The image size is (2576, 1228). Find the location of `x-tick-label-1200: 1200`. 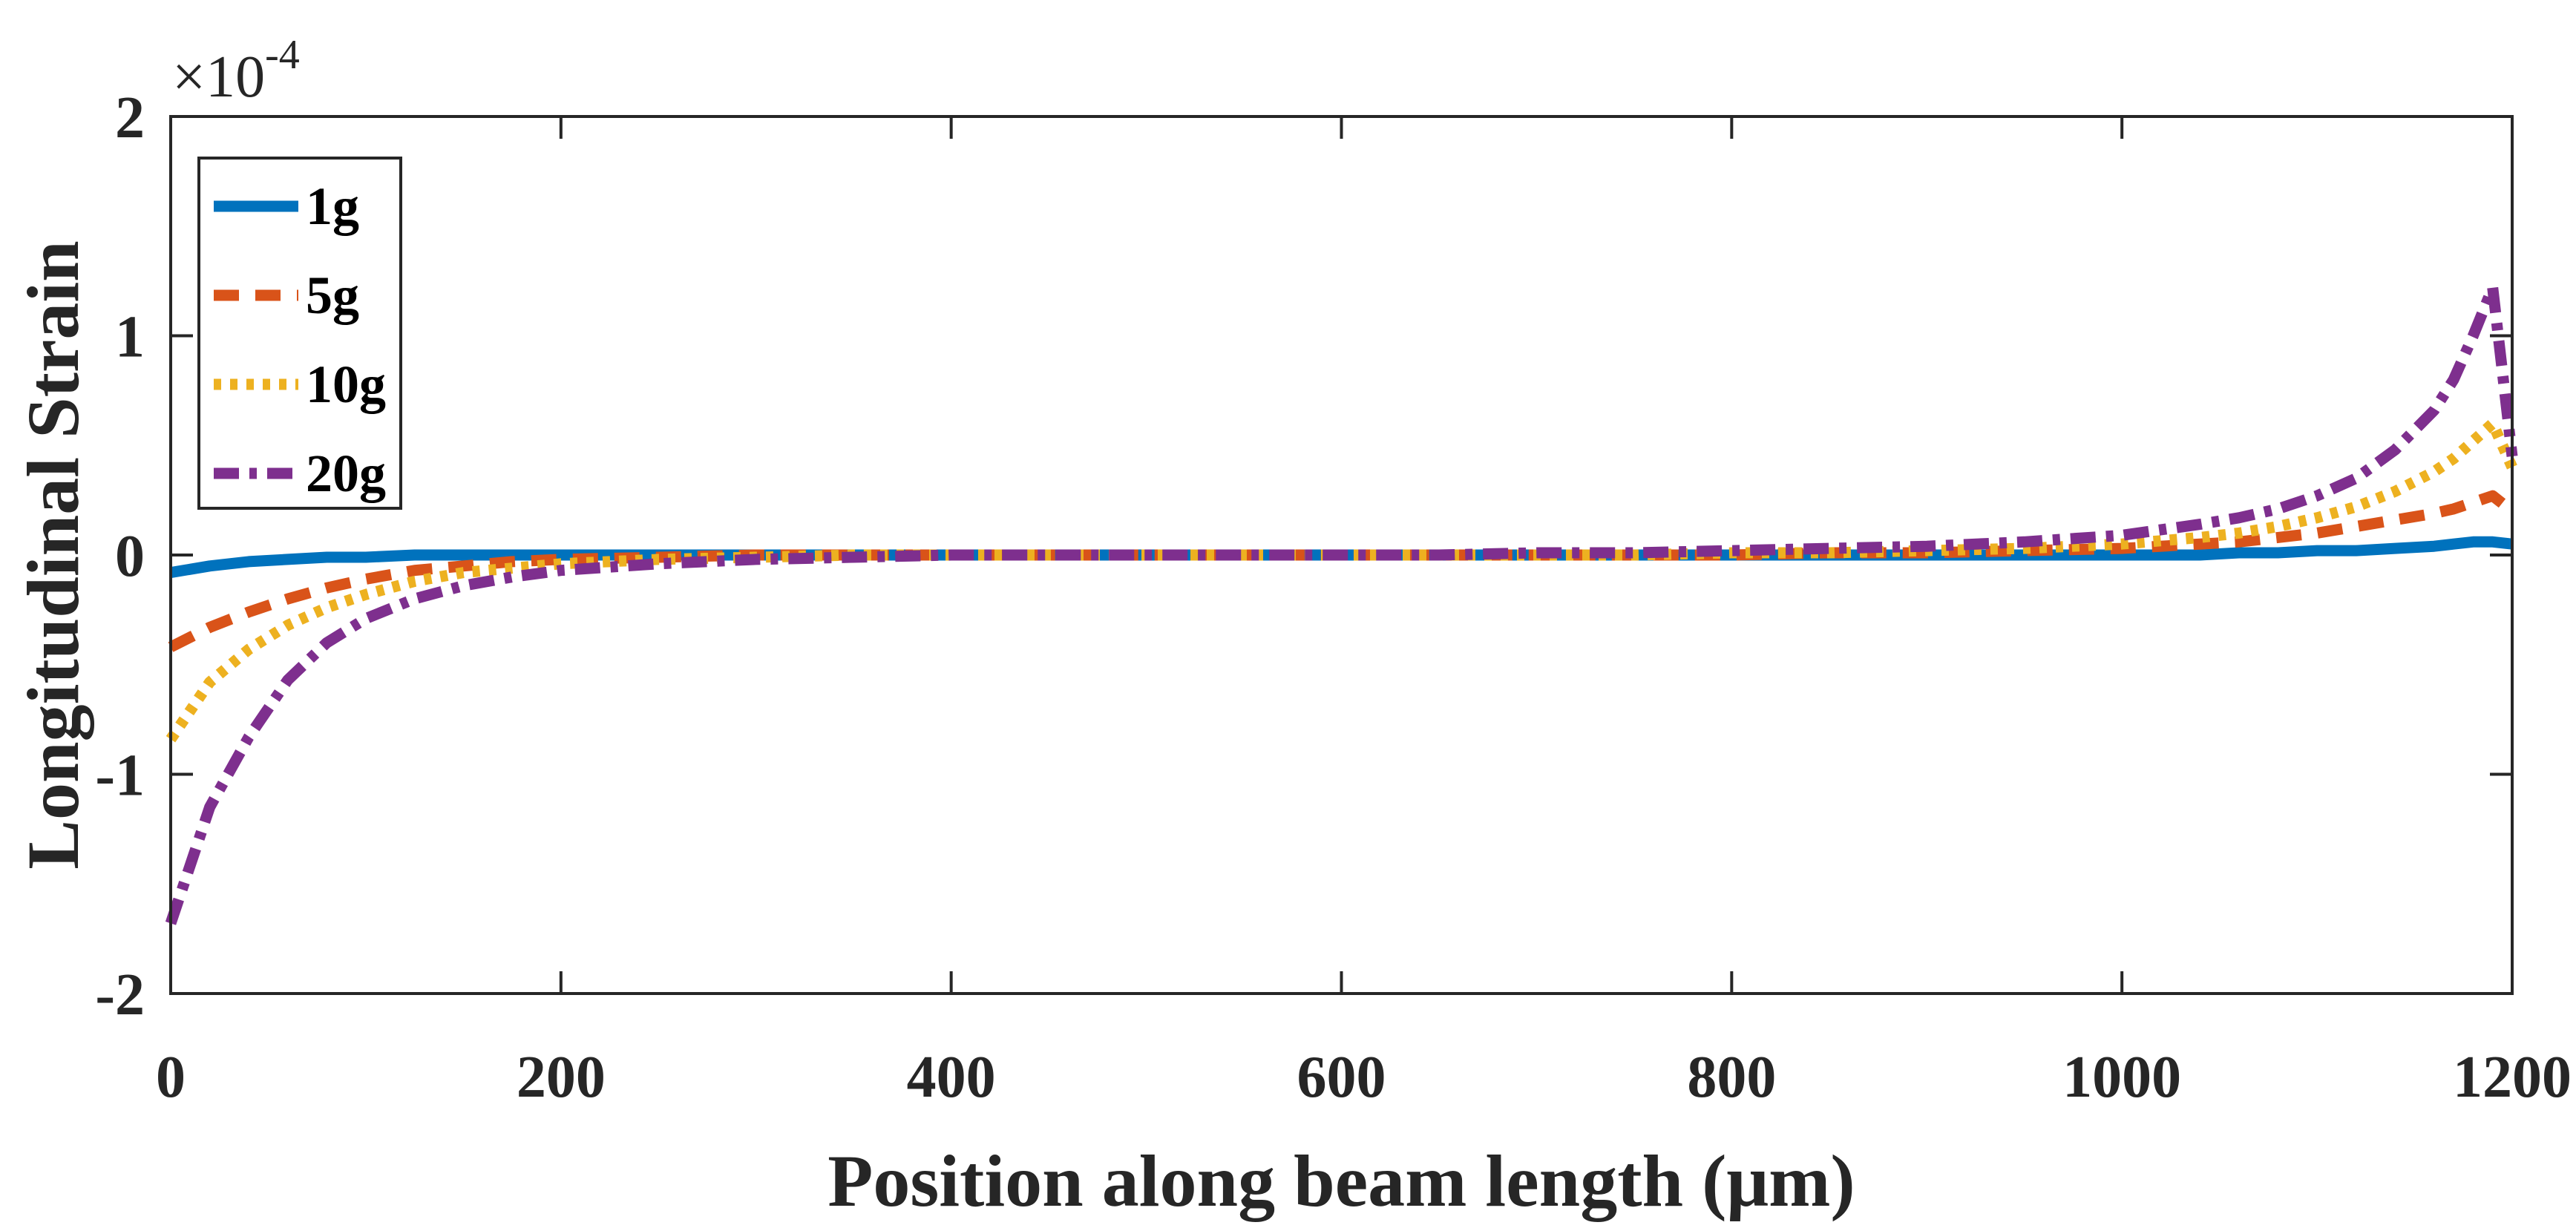

x-tick-label-1200: 1200 is located at coordinates (2512, 1077).